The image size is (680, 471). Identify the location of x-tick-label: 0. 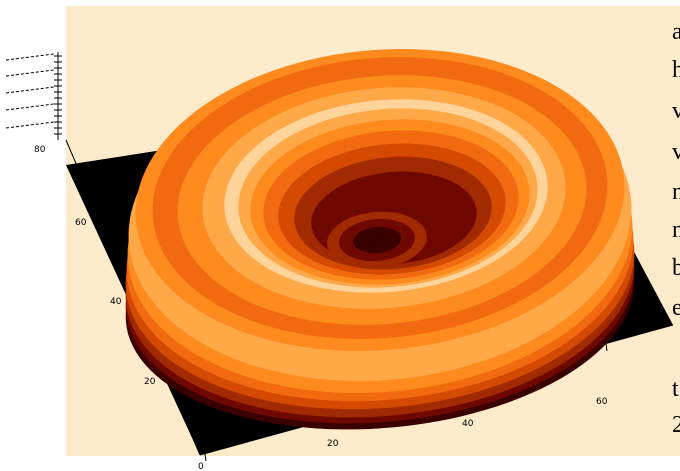
(201, 466).